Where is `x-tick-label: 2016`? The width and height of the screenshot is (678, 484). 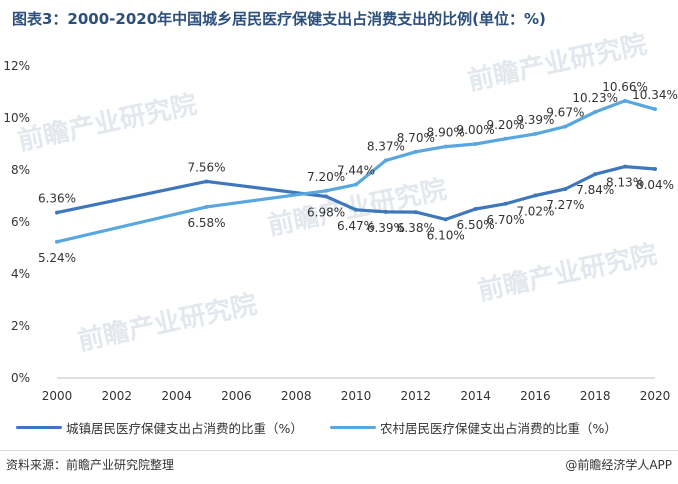
x-tick-label: 2016 is located at coordinates (535, 396).